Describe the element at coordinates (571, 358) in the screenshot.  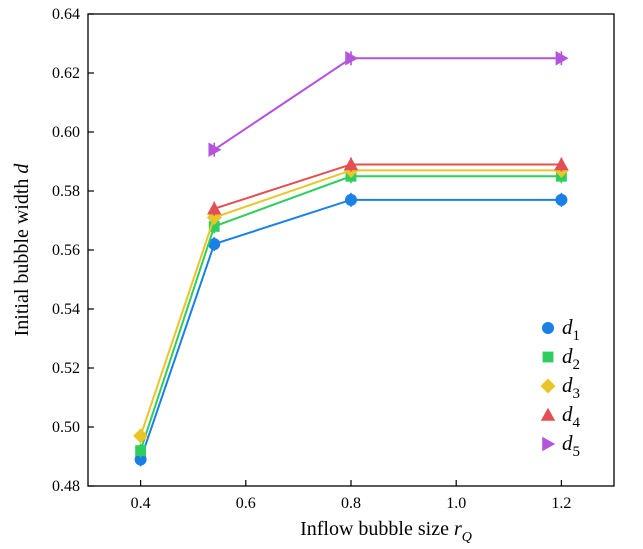
I see `legend-label-2: d2` at that location.